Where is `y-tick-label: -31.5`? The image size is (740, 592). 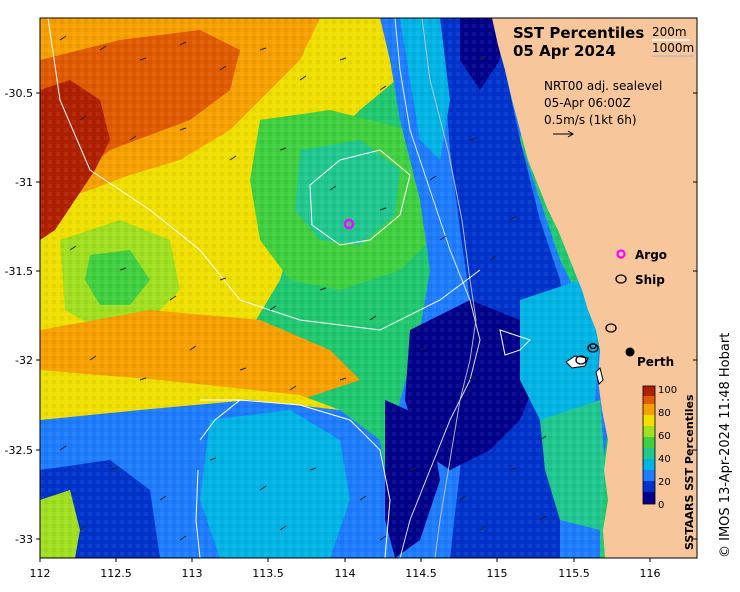 y-tick-label: -31.5 is located at coordinates (19, 271).